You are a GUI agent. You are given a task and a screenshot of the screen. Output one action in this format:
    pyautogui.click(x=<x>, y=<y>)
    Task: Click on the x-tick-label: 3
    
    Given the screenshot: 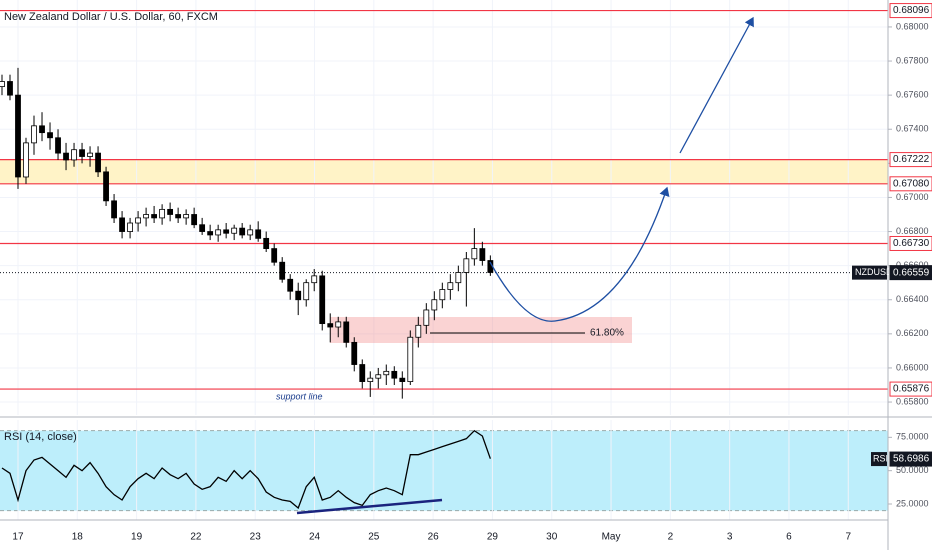 What is the action you would take?
    pyautogui.click(x=730, y=537)
    